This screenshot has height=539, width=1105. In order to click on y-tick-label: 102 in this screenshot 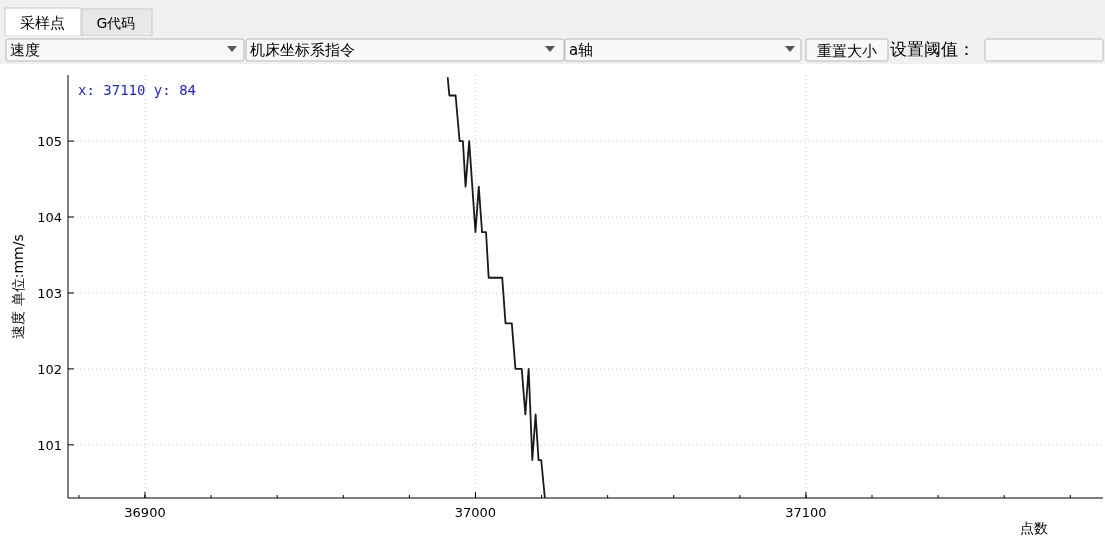, I will do `click(49, 369)`.